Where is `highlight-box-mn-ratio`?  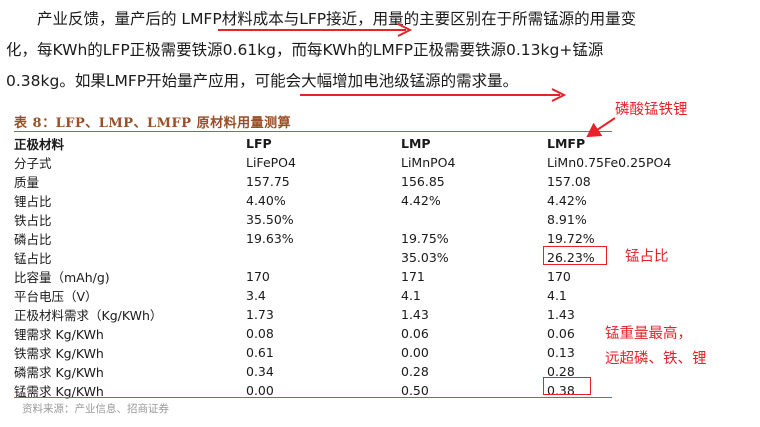 highlight-box-mn-ratio is located at coordinates (575, 255).